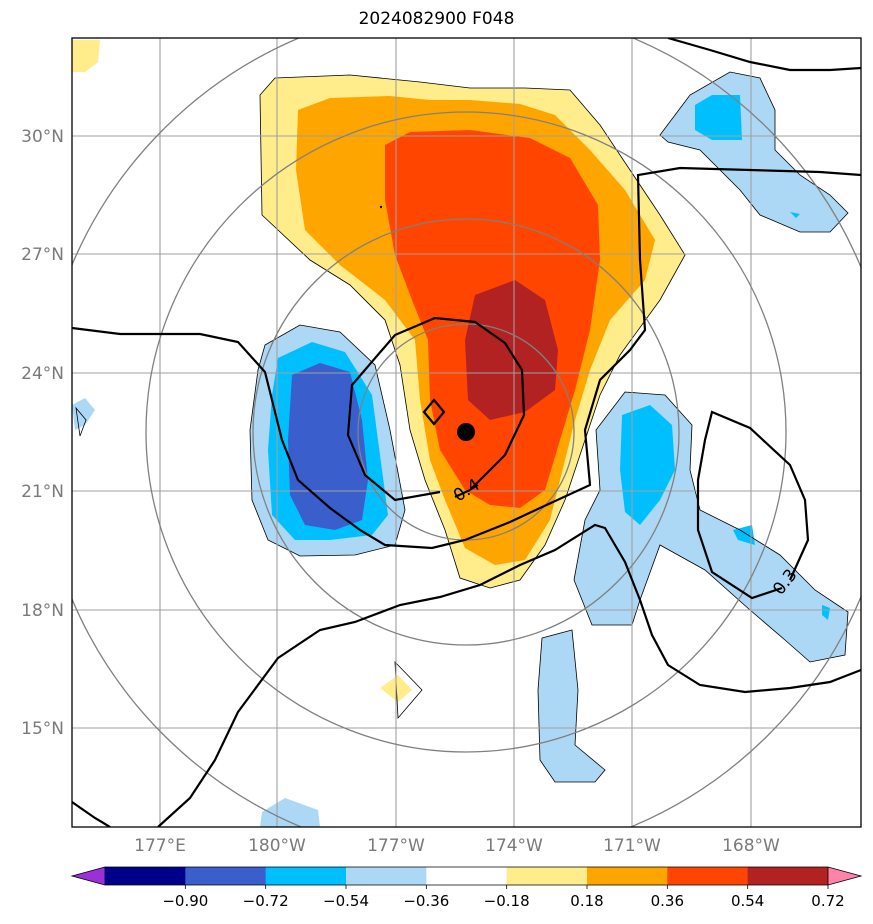 The image size is (873, 924). I want to click on map-title: 2024082900 F048, so click(436, 19).